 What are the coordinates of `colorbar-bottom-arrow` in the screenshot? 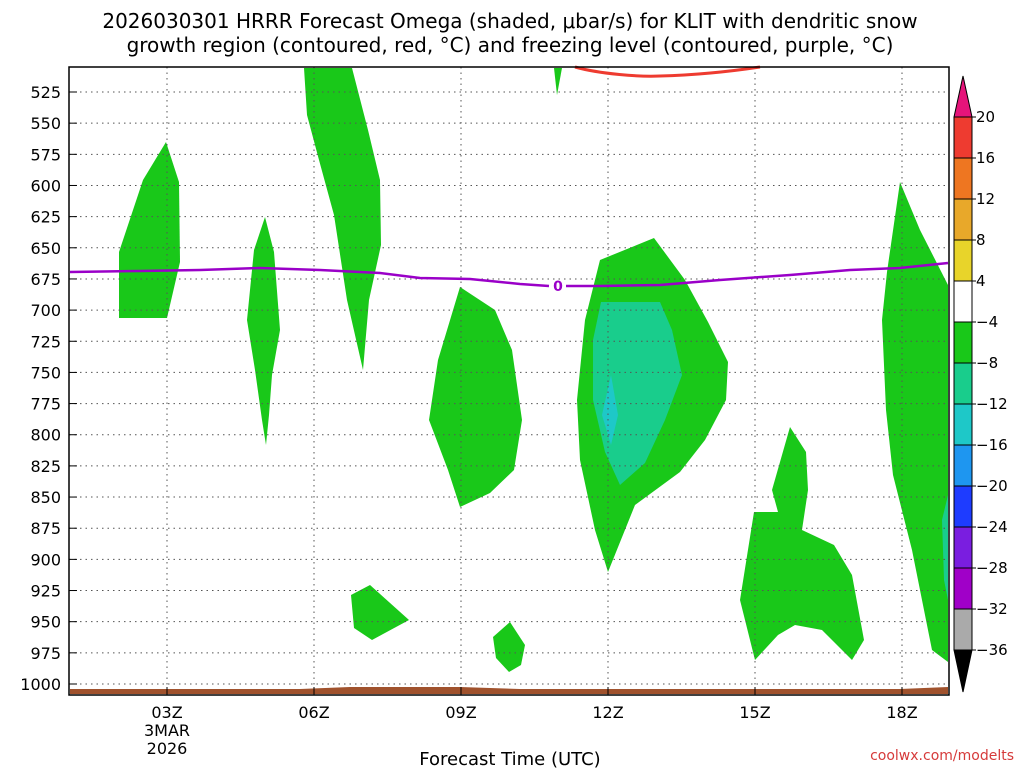 It's located at (963, 671).